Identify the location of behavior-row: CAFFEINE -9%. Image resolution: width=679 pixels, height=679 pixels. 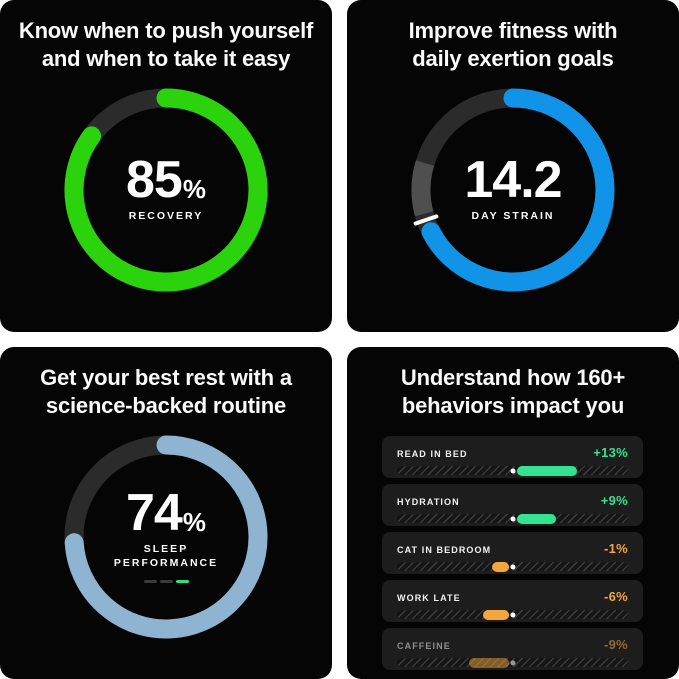
(512, 649).